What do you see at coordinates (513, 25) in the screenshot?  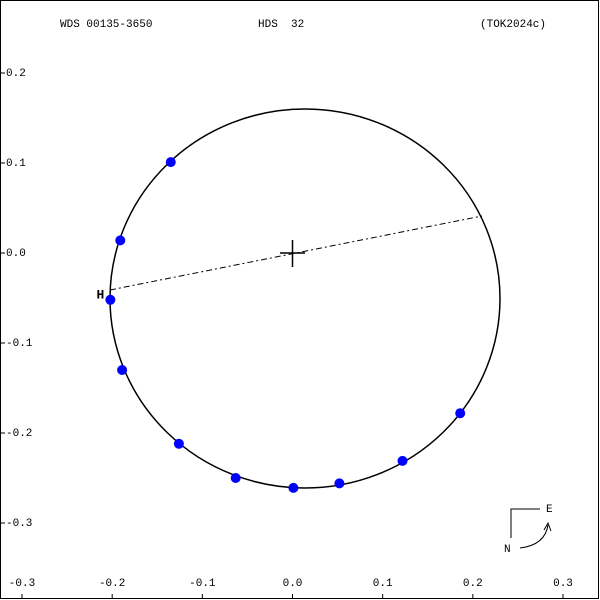 I see `header-right: (TOK2024c)` at bounding box center [513, 25].